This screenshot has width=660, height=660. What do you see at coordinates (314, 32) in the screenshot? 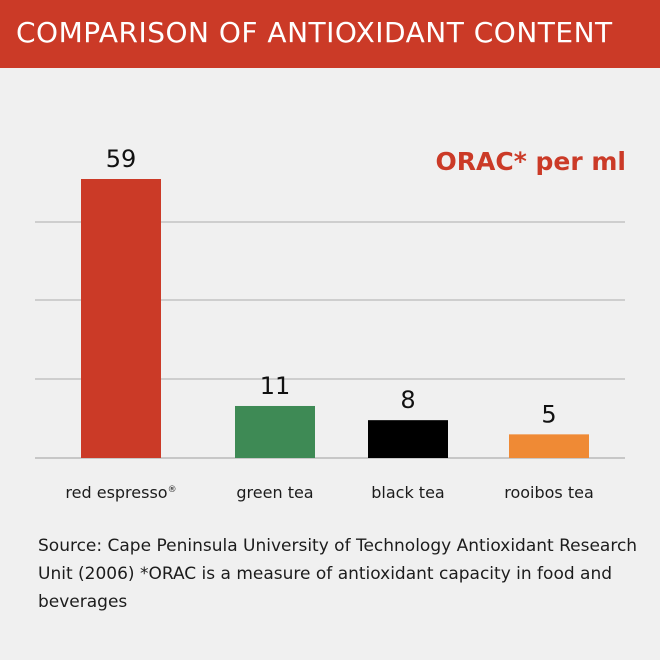
I see `chart-title: COMPARISON OF ANTIOXIDANT CONTENT` at bounding box center [314, 32].